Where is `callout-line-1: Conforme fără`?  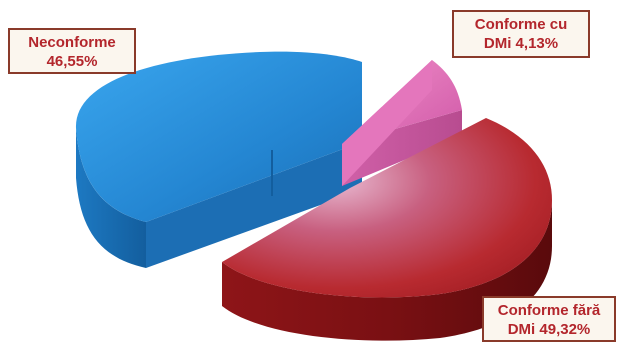
callout-line-1: Conforme fără is located at coordinates (549, 310).